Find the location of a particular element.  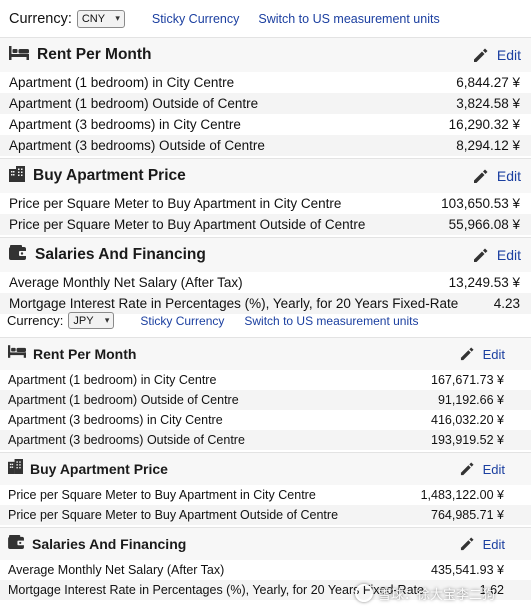

row-value: 8,294.12 ¥ is located at coordinates (488, 145).